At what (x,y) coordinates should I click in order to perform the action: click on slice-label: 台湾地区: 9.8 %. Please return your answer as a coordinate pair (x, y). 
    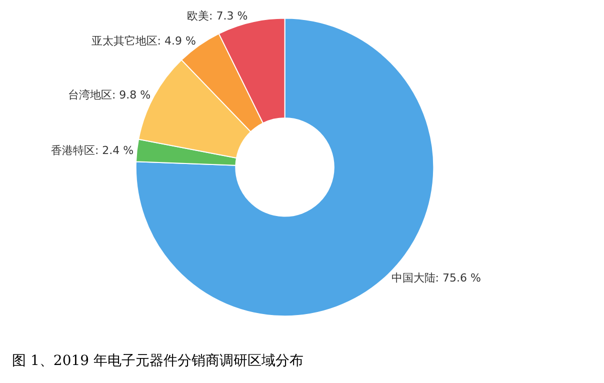
    Looking at the image, I should click on (109, 95).